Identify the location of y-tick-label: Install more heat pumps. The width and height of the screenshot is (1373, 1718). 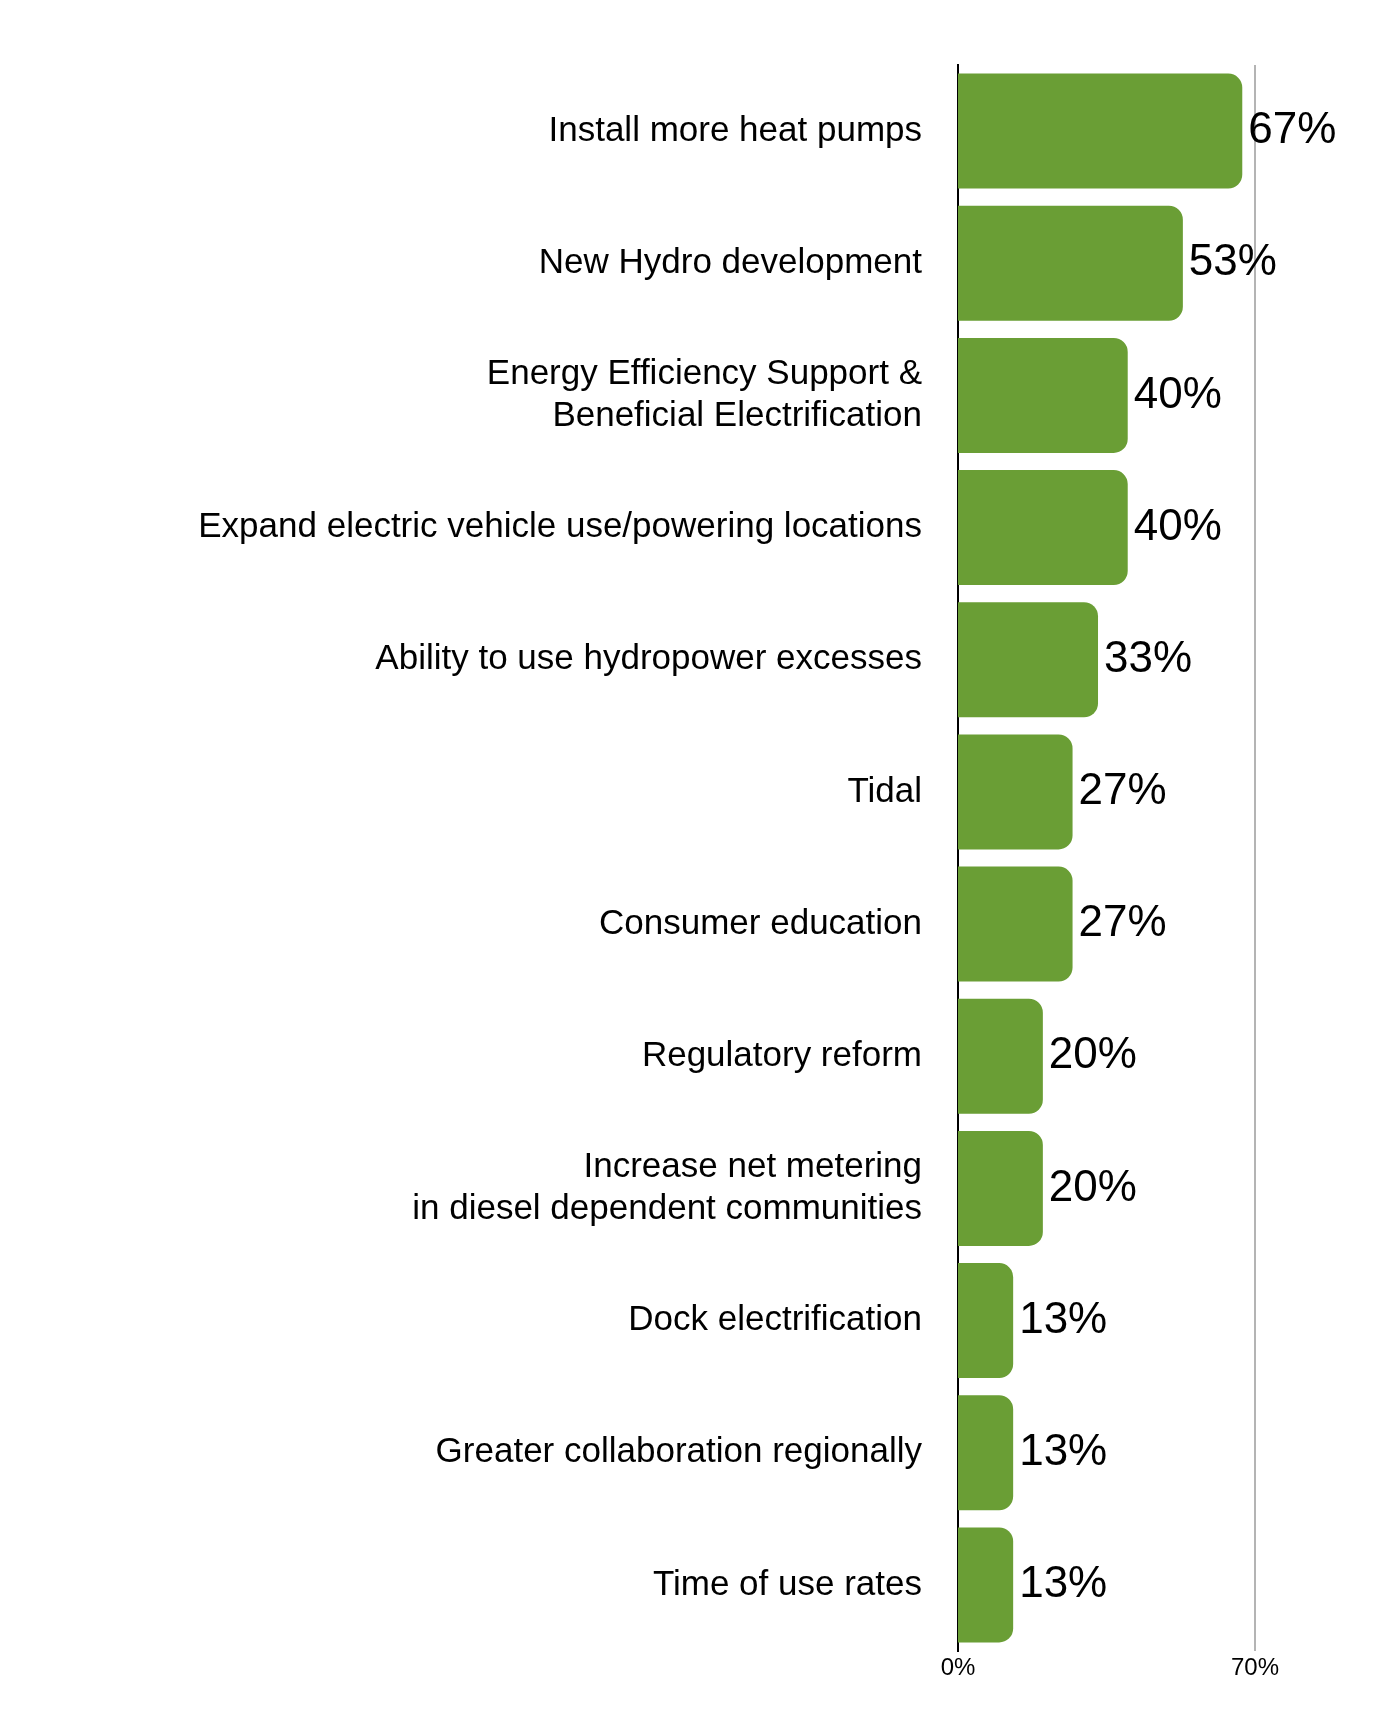
(735, 128).